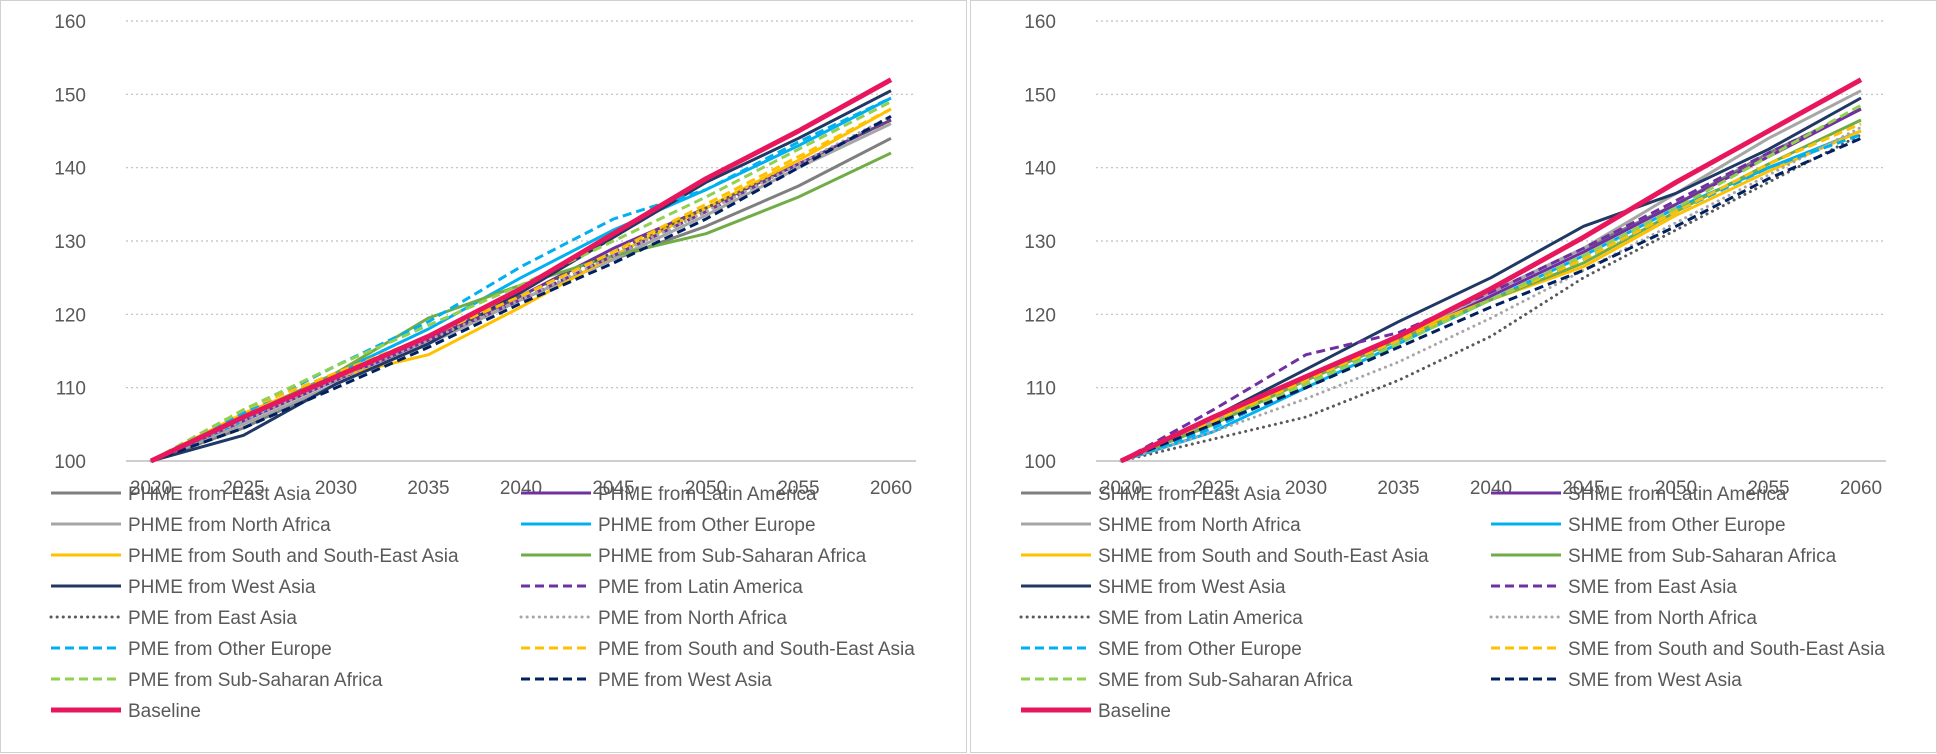 The height and width of the screenshot is (754, 1937). I want to click on legend-item-pme-from-north-africa: PME from North Africa, so click(654, 618).